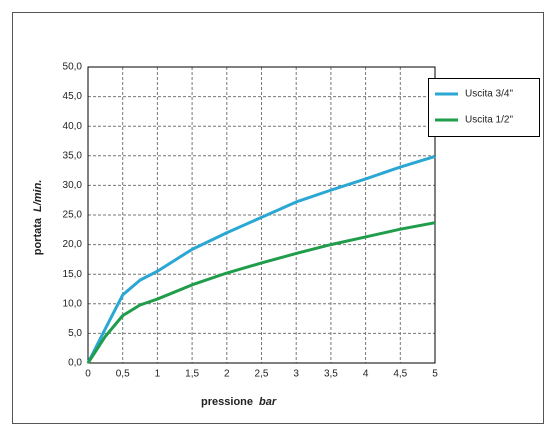 The image size is (556, 437). Describe the element at coordinates (331, 374) in the screenshot. I see `x-tick-label: 3,5` at that location.